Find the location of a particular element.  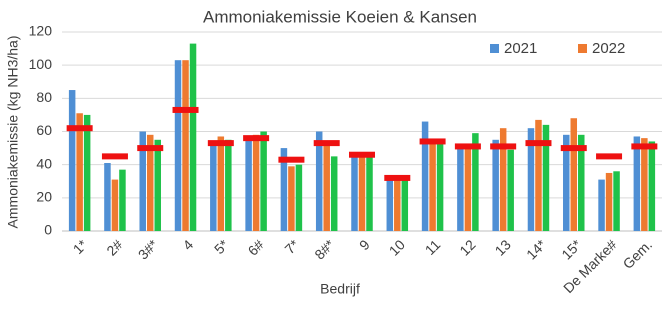

legend-label: 2021 is located at coordinates (520, 48).